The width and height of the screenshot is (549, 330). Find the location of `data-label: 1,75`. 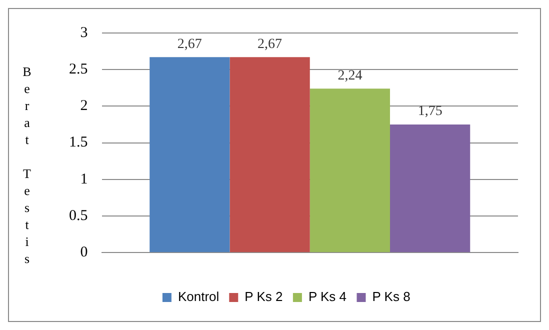

data-label: 1,75 is located at coordinates (430, 112).